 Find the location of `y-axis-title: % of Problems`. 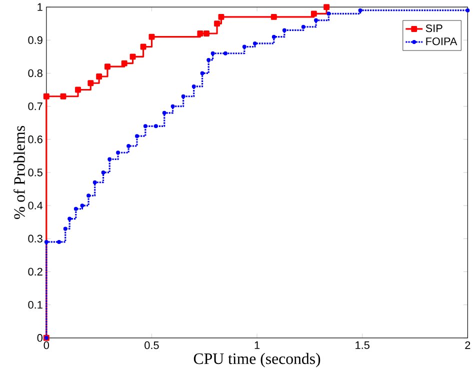

y-axis-title: % of Problems is located at coordinates (19, 173).